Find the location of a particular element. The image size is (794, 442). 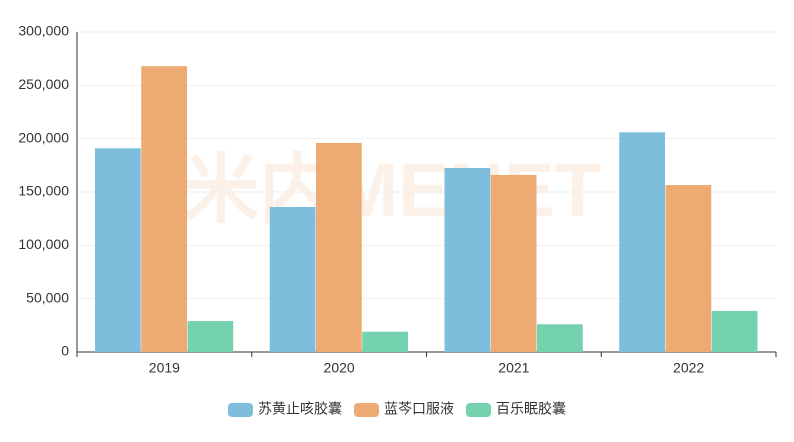

y-tick-label: 100,000 is located at coordinates (43, 244).